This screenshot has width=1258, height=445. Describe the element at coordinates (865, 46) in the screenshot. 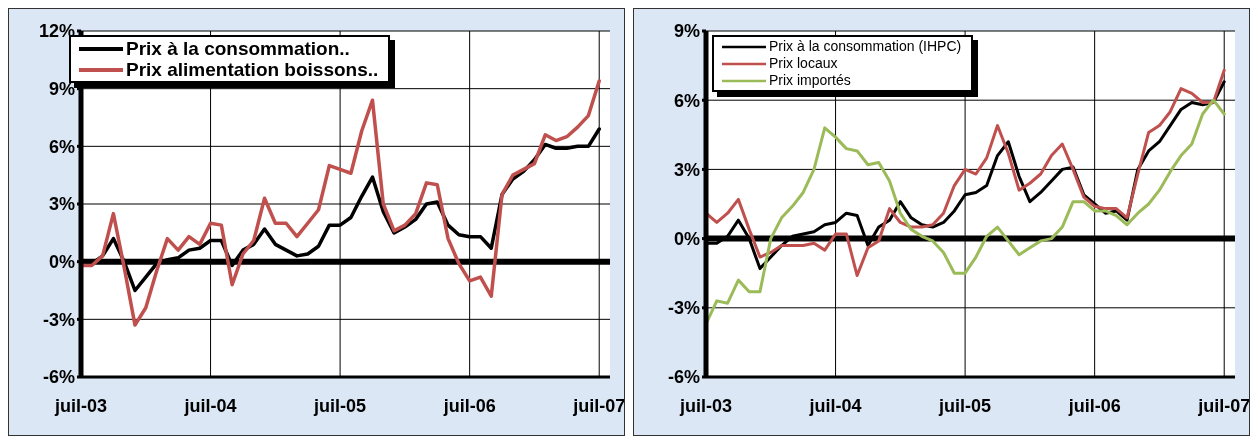

I see `legend-label: Prix à la consommation (IHPC)` at that location.